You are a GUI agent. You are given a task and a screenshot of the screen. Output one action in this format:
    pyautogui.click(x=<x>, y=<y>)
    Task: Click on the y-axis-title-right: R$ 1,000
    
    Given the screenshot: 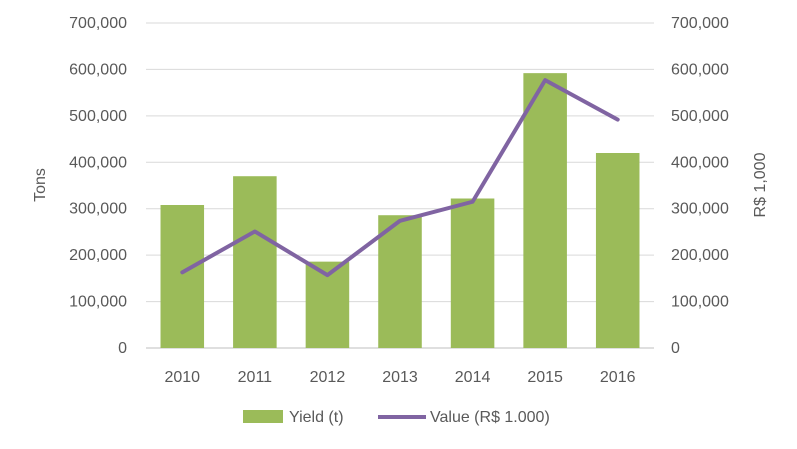 What is the action you would take?
    pyautogui.click(x=760, y=184)
    